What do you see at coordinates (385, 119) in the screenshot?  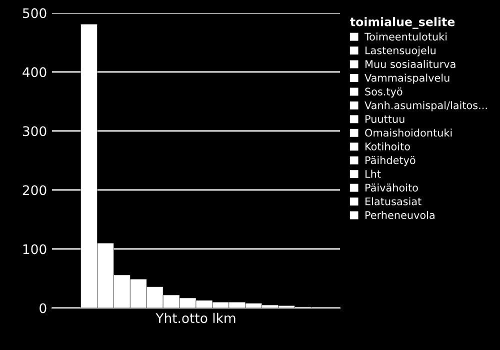 I see `legend-label: Puuttuu` at bounding box center [385, 119].